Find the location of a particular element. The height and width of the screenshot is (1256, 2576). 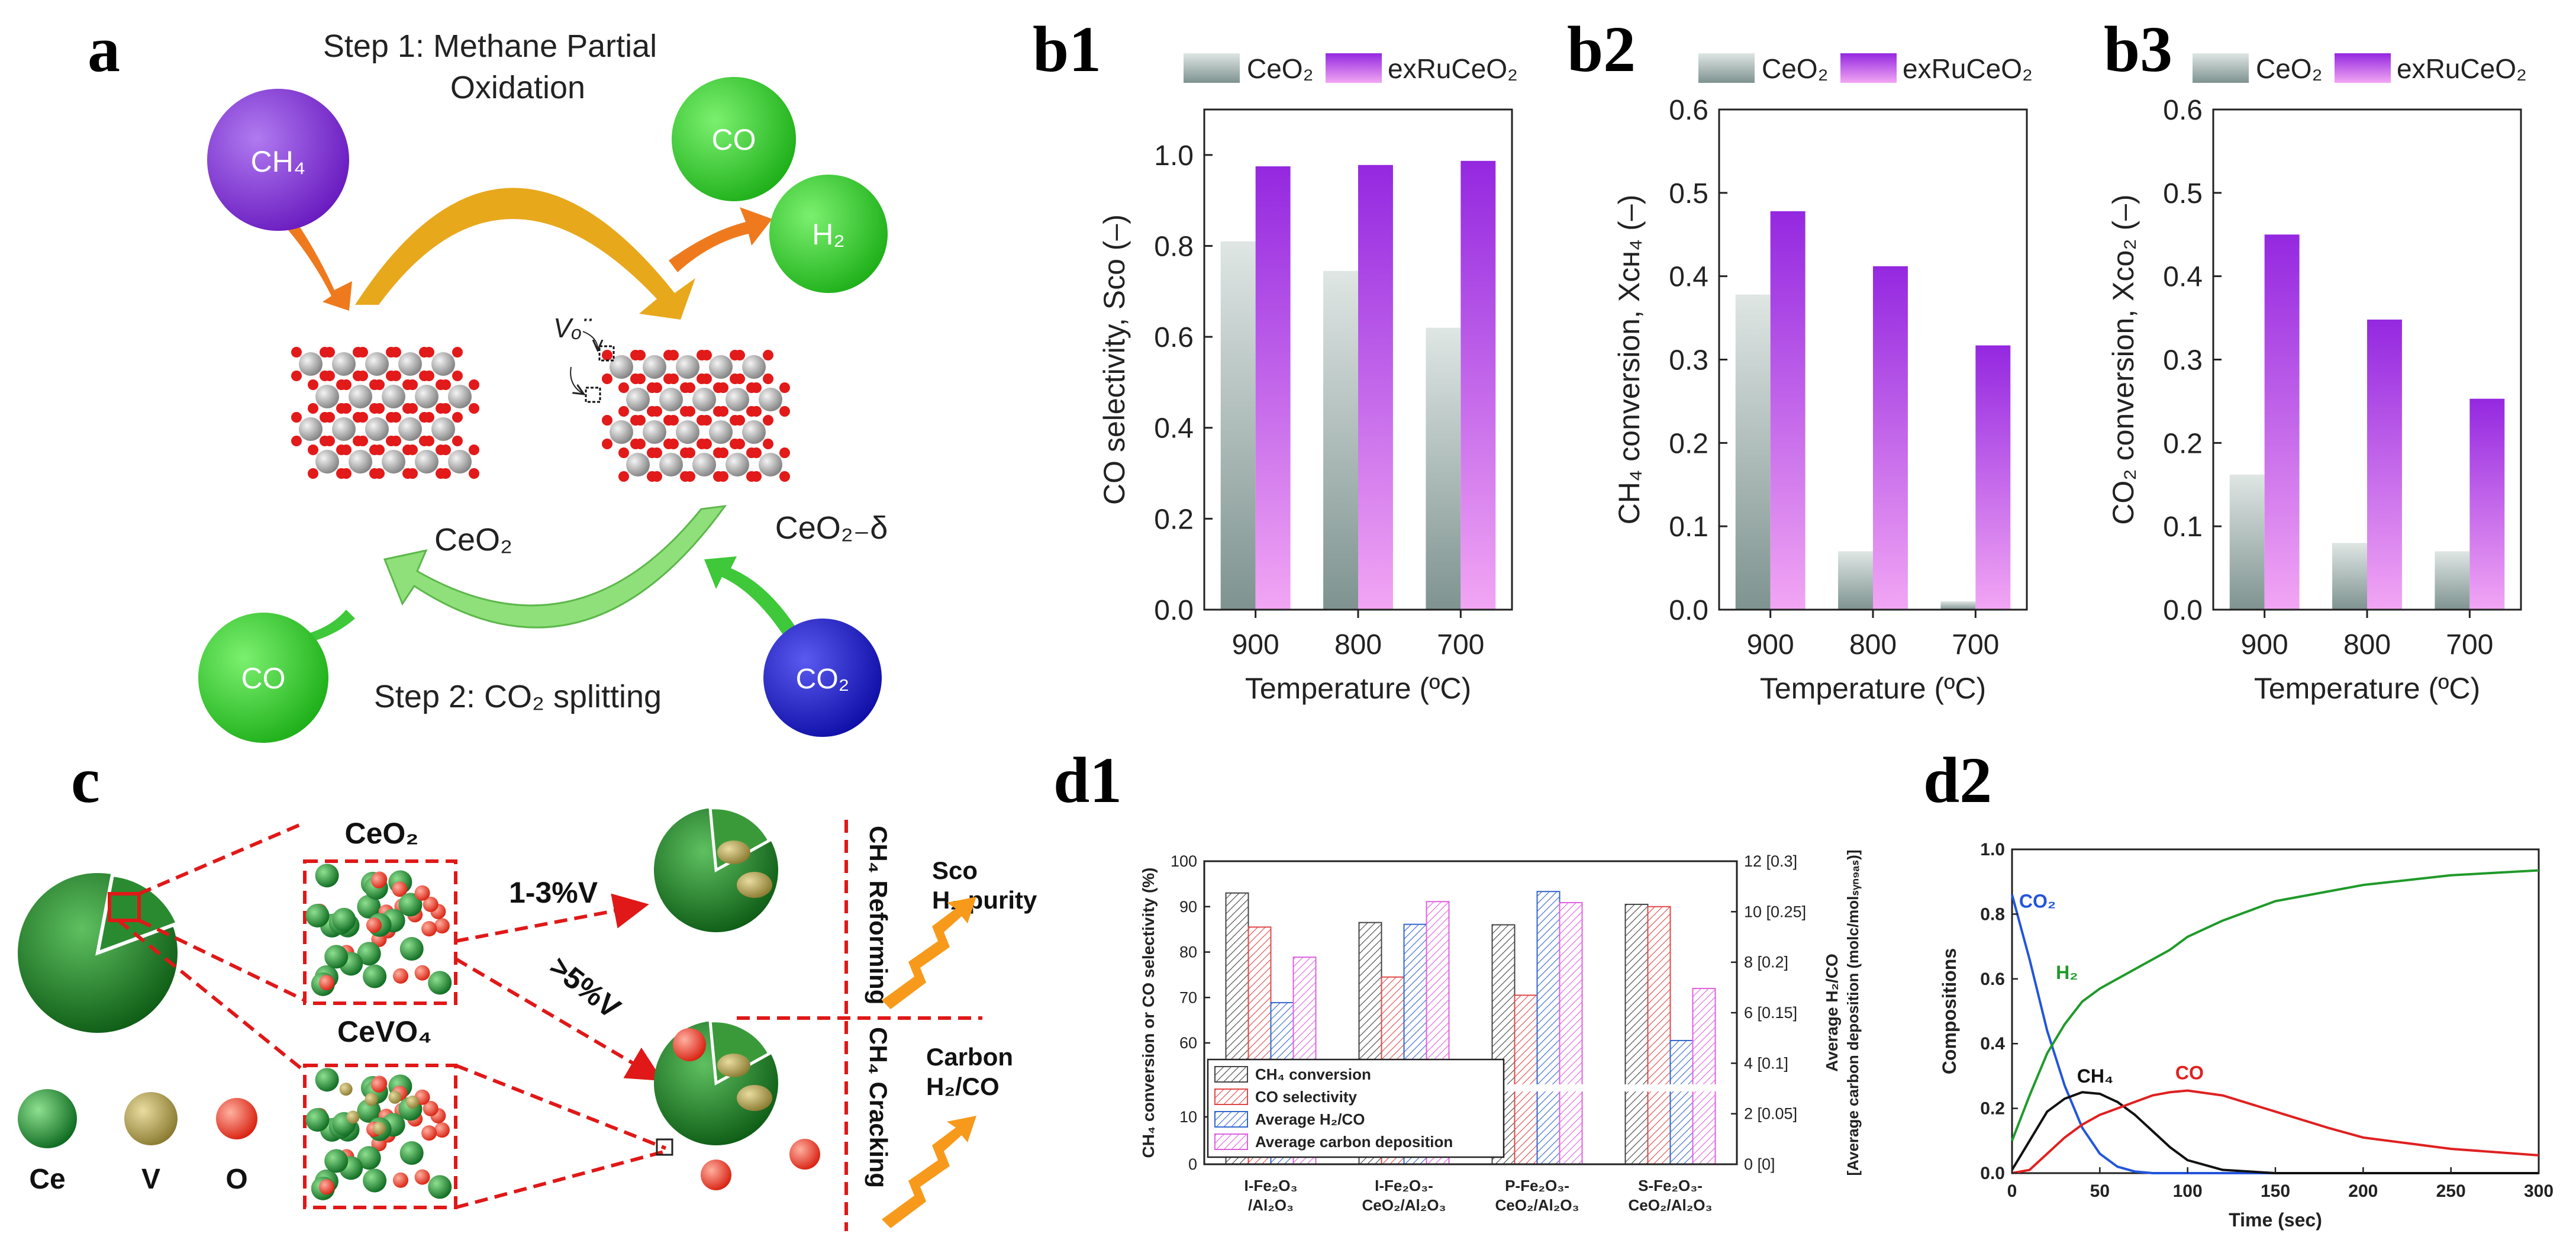

cevo4-box-o-atom is located at coordinates (378, 1085).